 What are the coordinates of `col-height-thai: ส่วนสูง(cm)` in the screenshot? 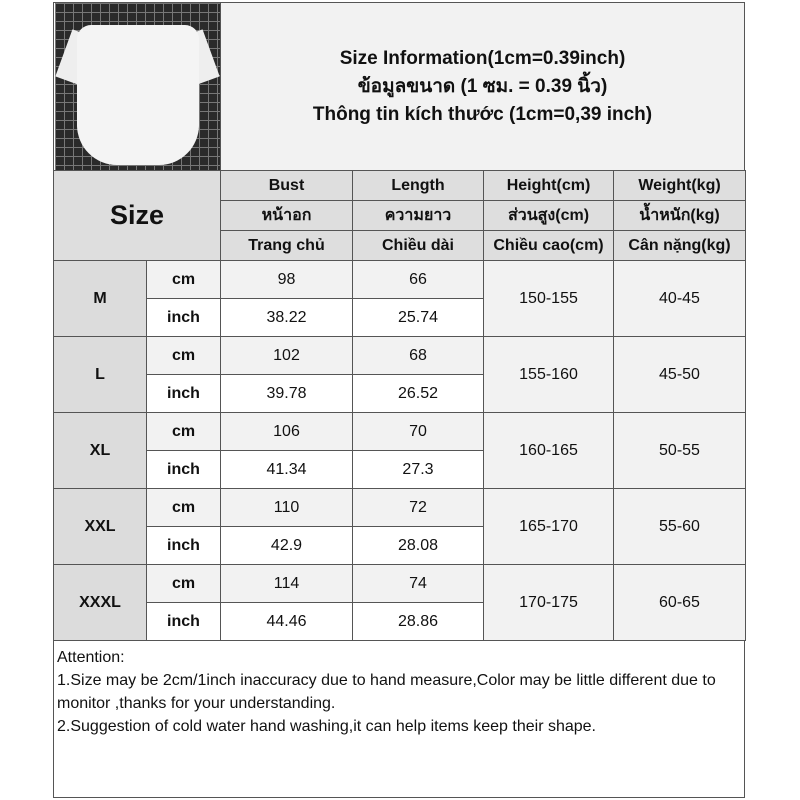 It's located at (548, 215).